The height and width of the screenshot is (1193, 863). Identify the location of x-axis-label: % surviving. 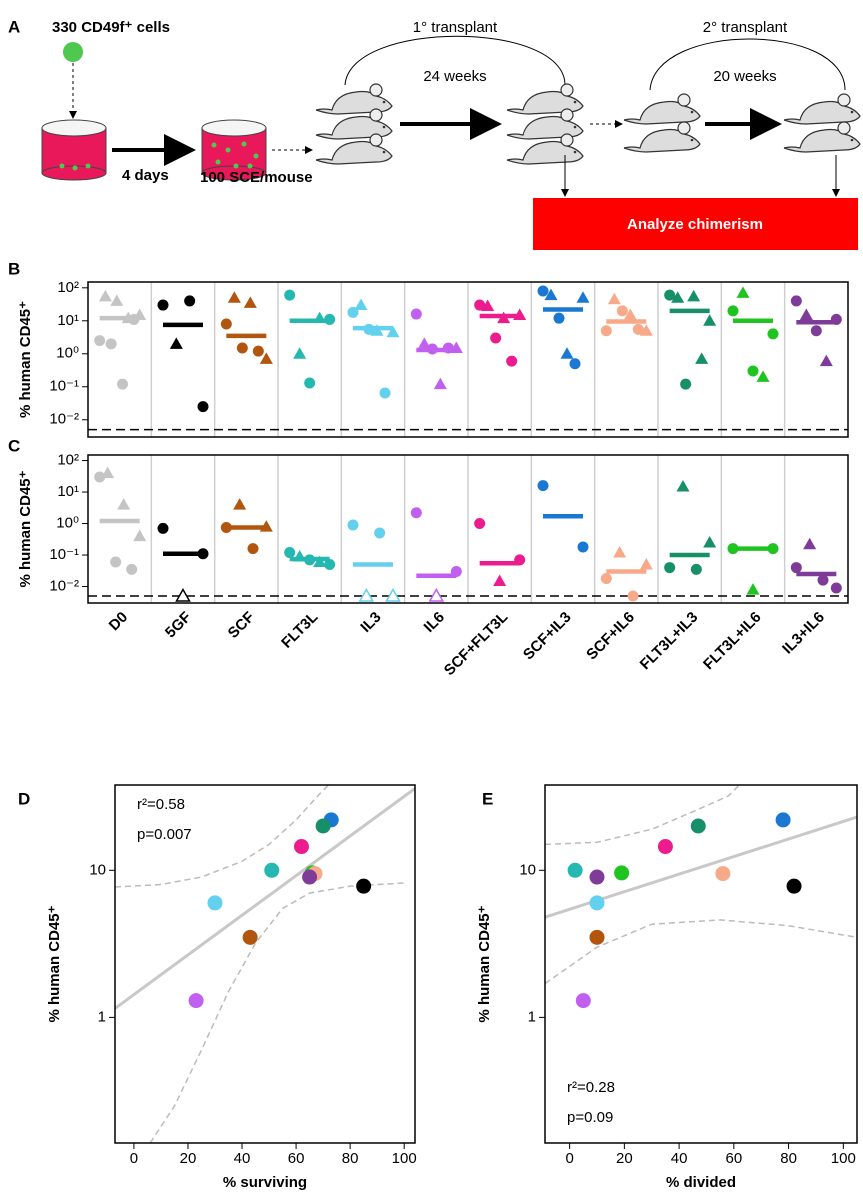
(265, 1182).